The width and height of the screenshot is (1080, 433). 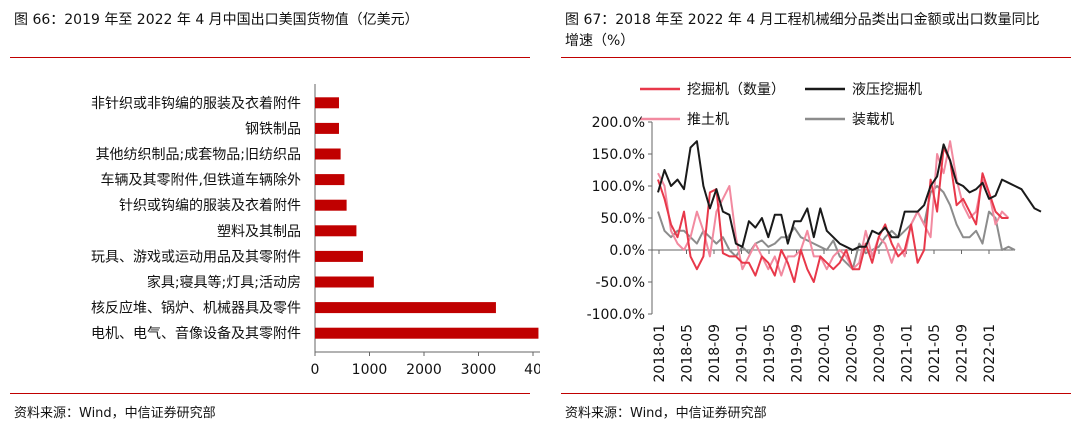 What do you see at coordinates (224, 282) in the screenshot?
I see `category-label: 家具;寝具等;灯具;活动房` at bounding box center [224, 282].